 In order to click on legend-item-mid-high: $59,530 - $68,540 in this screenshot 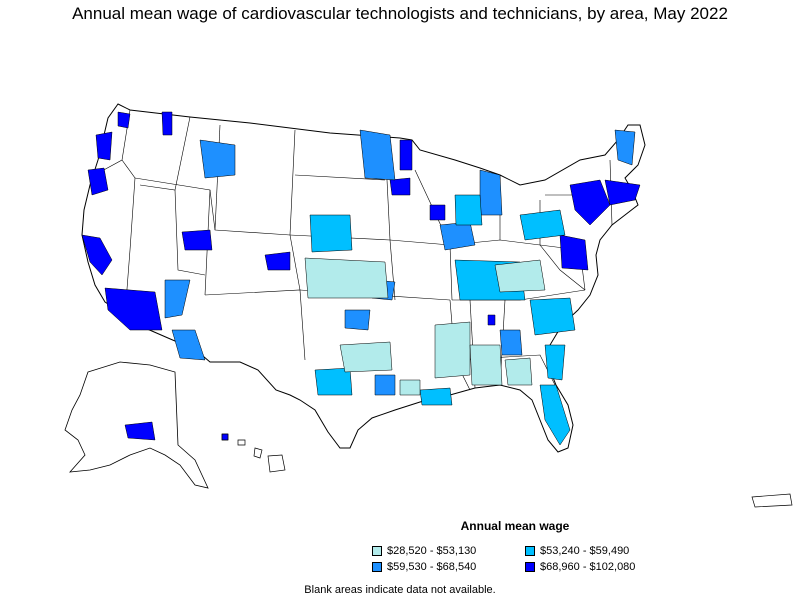, I will do `click(424, 567)`.